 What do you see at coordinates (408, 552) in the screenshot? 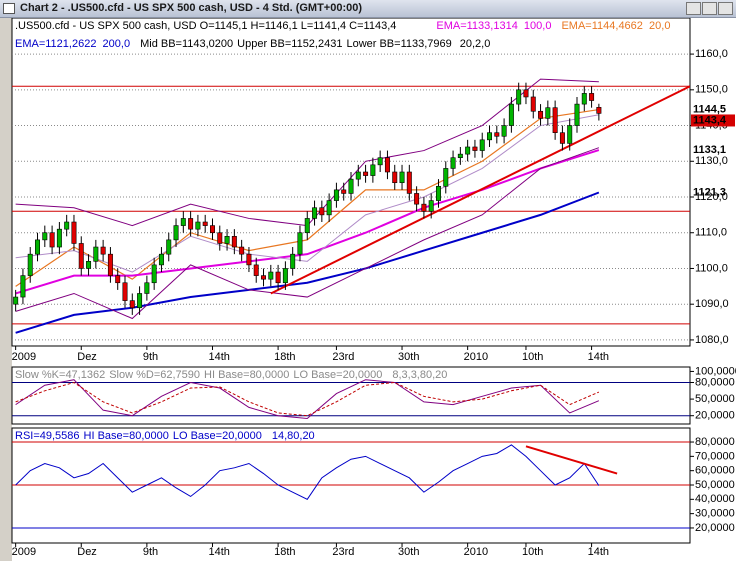
I see `x-tick-label: 30th` at bounding box center [408, 552].